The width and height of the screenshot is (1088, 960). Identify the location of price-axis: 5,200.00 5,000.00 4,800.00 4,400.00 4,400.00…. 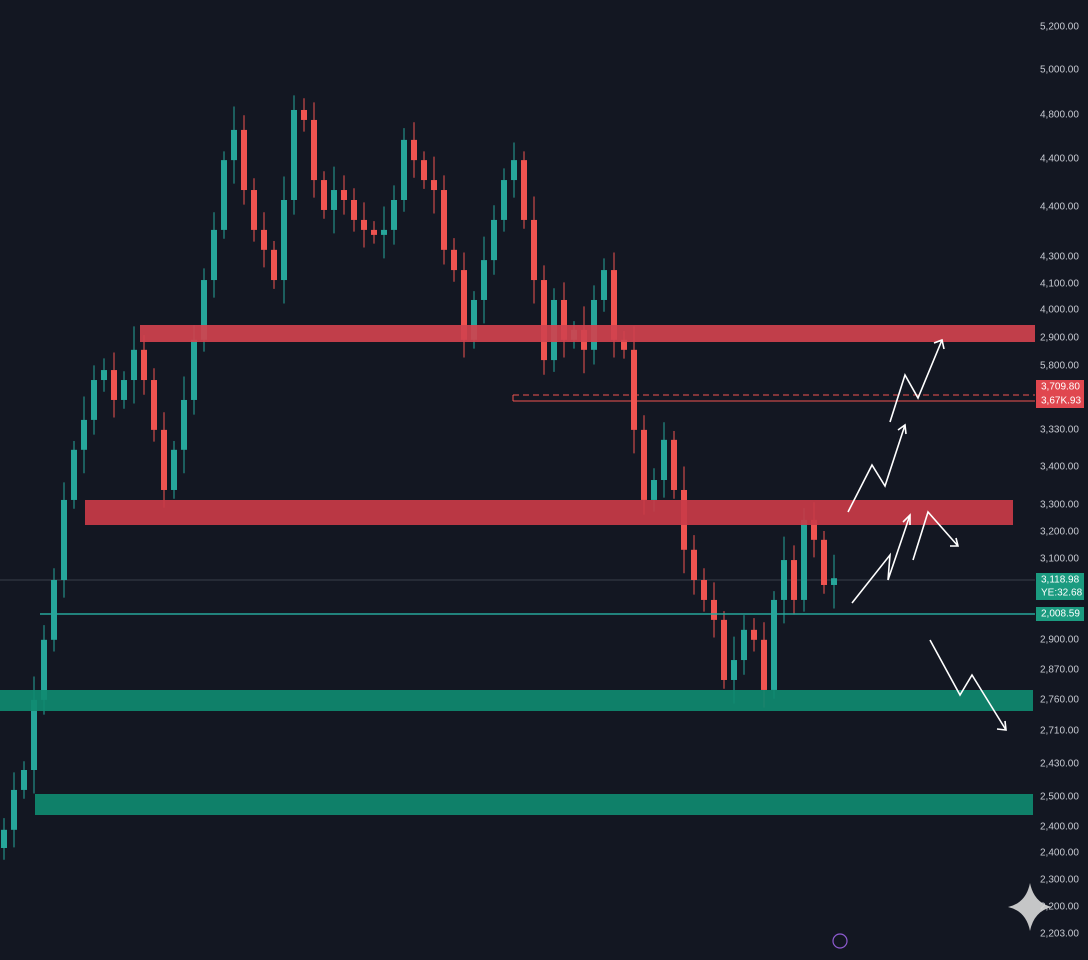
(1060, 481).